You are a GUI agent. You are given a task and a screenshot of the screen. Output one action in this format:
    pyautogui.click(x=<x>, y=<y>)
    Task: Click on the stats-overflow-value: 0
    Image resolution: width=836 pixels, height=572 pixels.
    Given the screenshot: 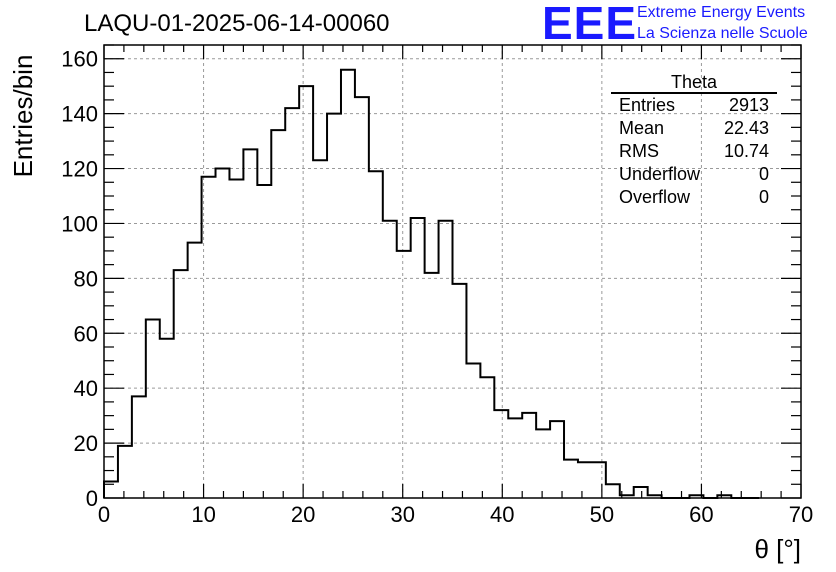 What is the action you would take?
    pyautogui.click(x=763, y=197)
    